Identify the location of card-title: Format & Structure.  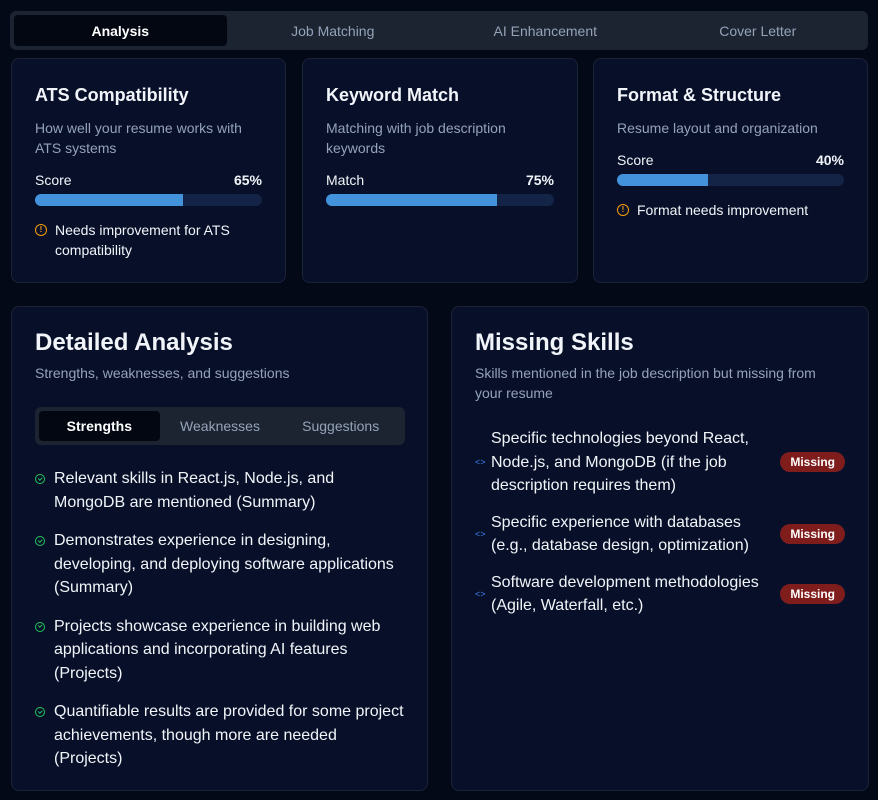
(699, 95).